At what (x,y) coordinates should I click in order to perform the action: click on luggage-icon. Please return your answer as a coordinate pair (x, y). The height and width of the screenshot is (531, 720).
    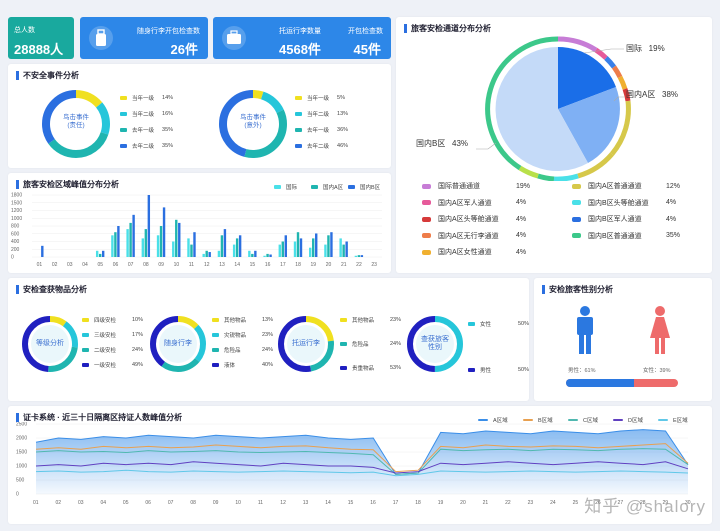
    Looking at the image, I should click on (101, 38).